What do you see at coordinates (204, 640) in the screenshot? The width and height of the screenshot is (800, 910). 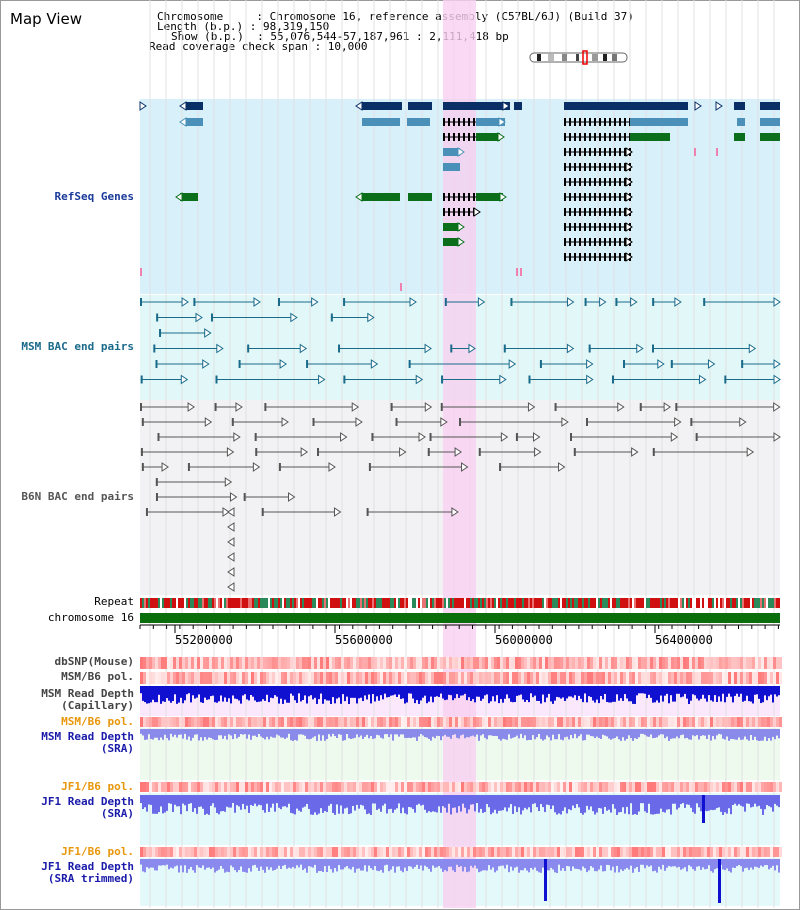 I see `axis-tick-label: 55200000` at bounding box center [204, 640].